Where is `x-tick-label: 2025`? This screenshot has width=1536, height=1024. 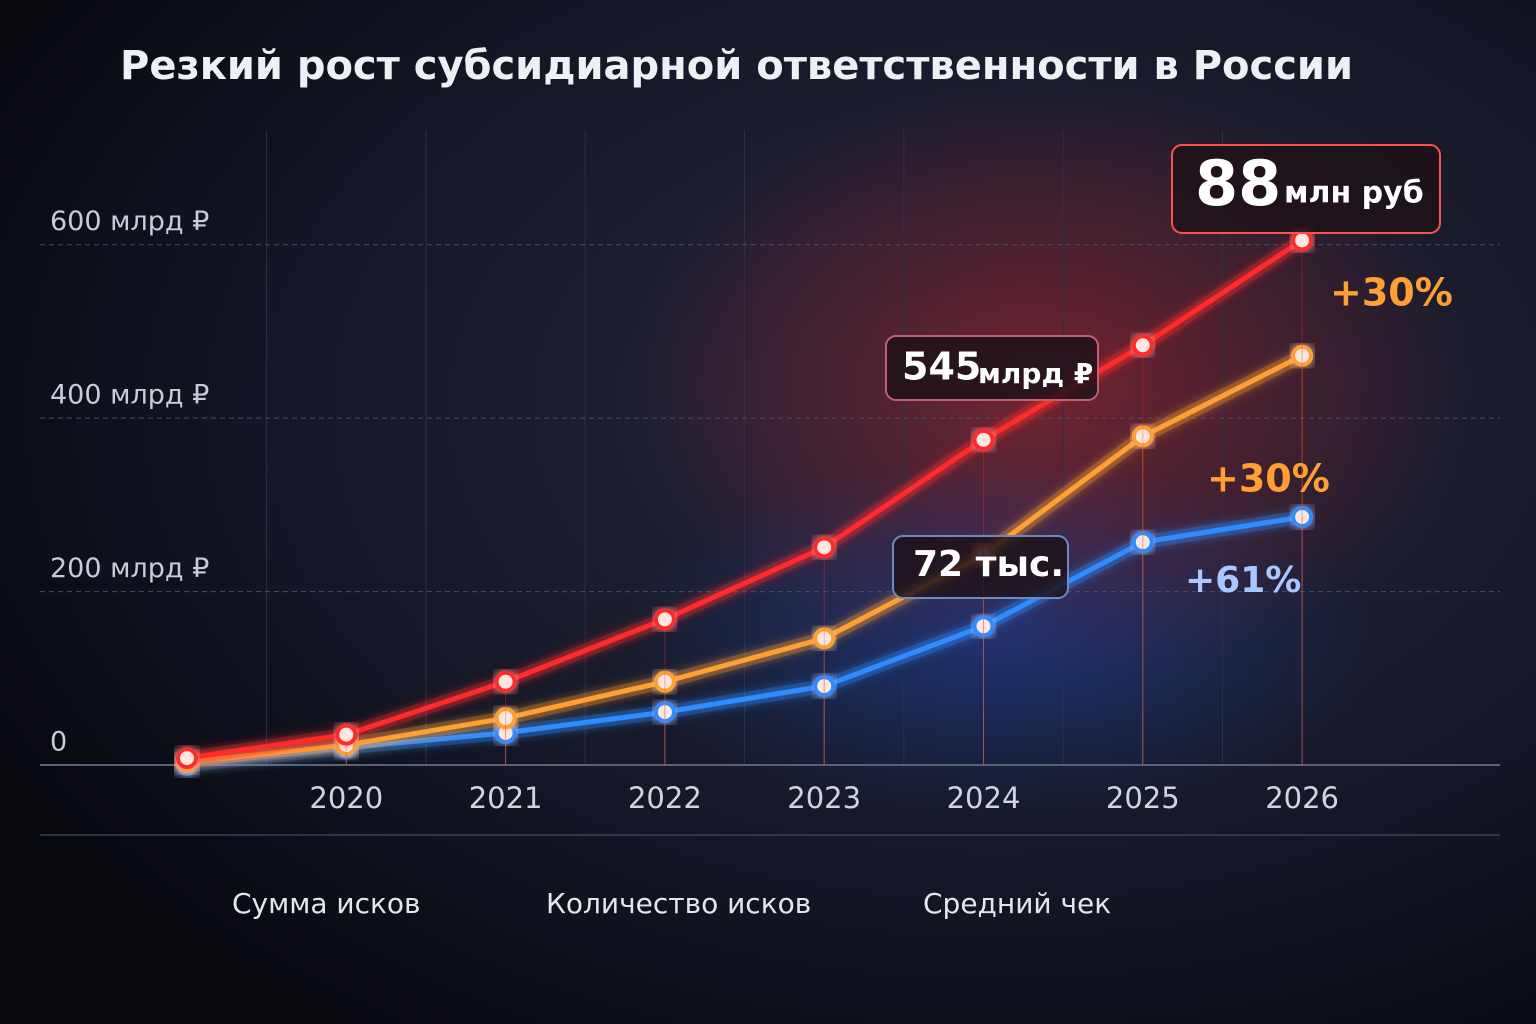 x-tick-label: 2025 is located at coordinates (1143, 798).